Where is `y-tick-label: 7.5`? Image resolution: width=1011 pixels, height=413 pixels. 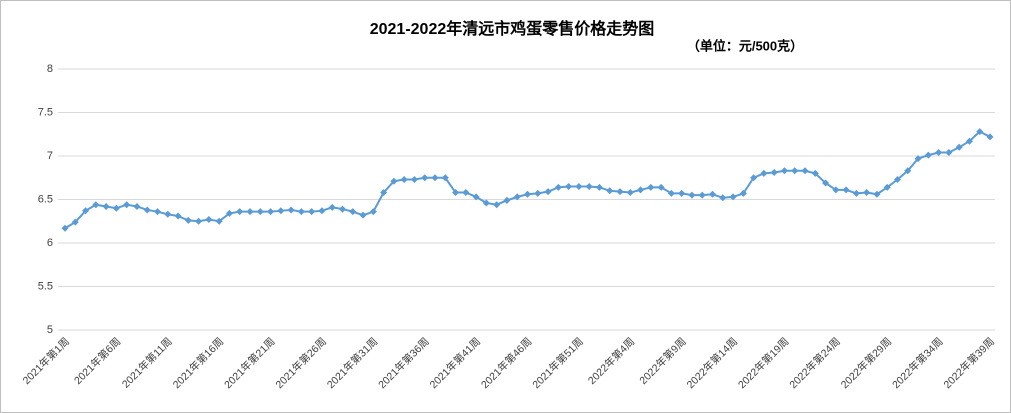
y-tick-label: 7.5 is located at coordinates (45, 112).